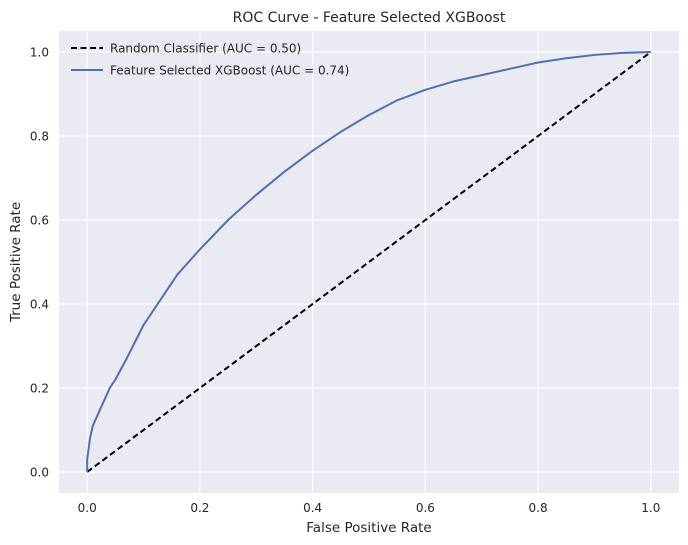 Image resolution: width=688 pixels, height=545 pixels. What do you see at coordinates (39, 263) in the screenshot?
I see `y-axis-ticks: 0.0 0.2 0.4 0.6 0.8 1.0` at bounding box center [39, 263].